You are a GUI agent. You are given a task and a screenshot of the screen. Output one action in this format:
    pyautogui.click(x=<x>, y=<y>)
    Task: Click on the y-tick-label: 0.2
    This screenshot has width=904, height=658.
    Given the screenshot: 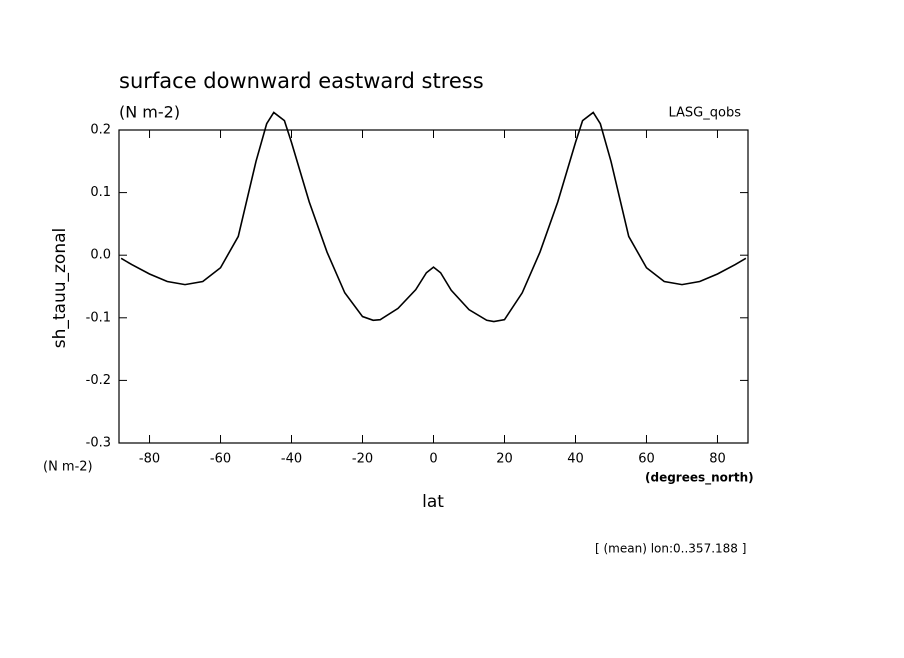 What is the action you would take?
    pyautogui.click(x=100, y=130)
    